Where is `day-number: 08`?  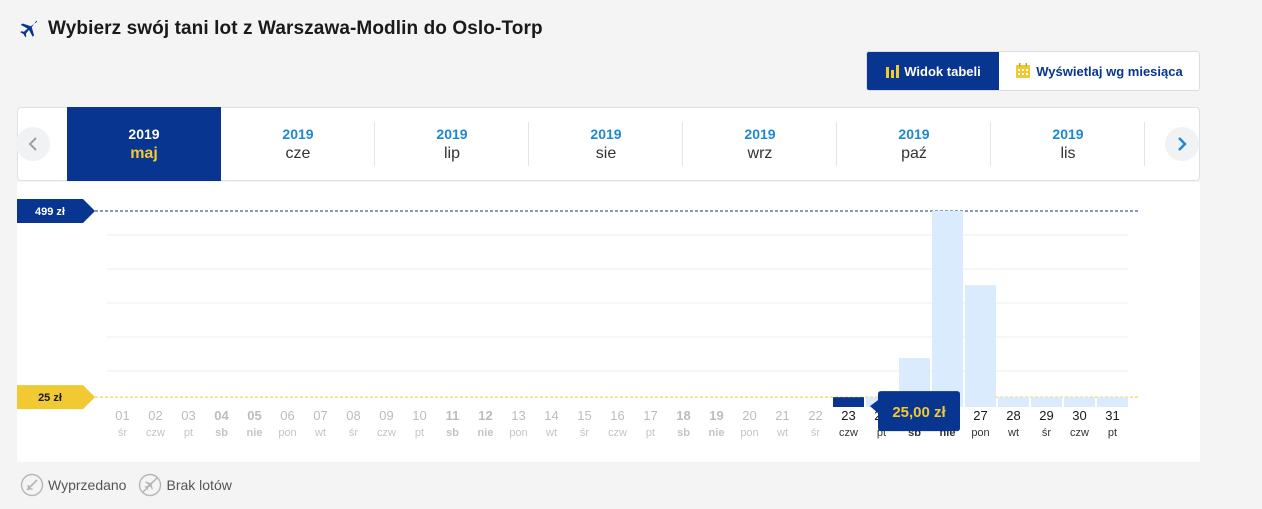
day-number: 08 is located at coordinates (353, 415).